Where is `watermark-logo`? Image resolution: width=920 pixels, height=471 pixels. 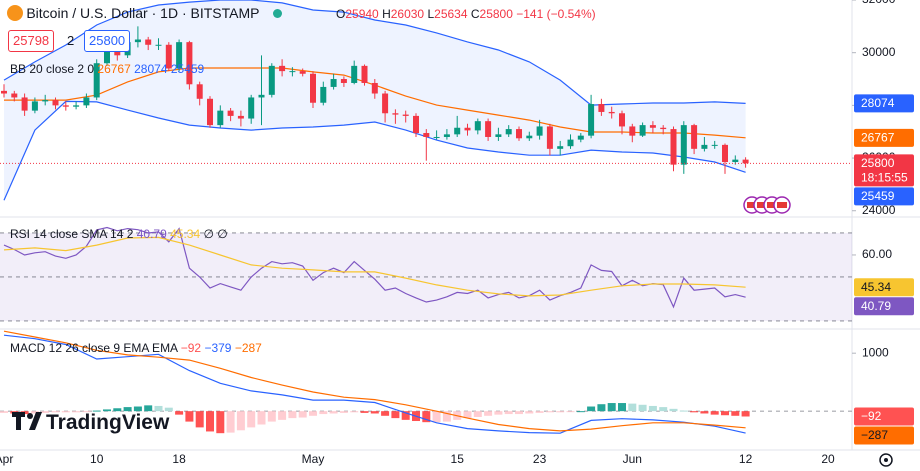
watermark-logo is located at coordinates (27, 421).